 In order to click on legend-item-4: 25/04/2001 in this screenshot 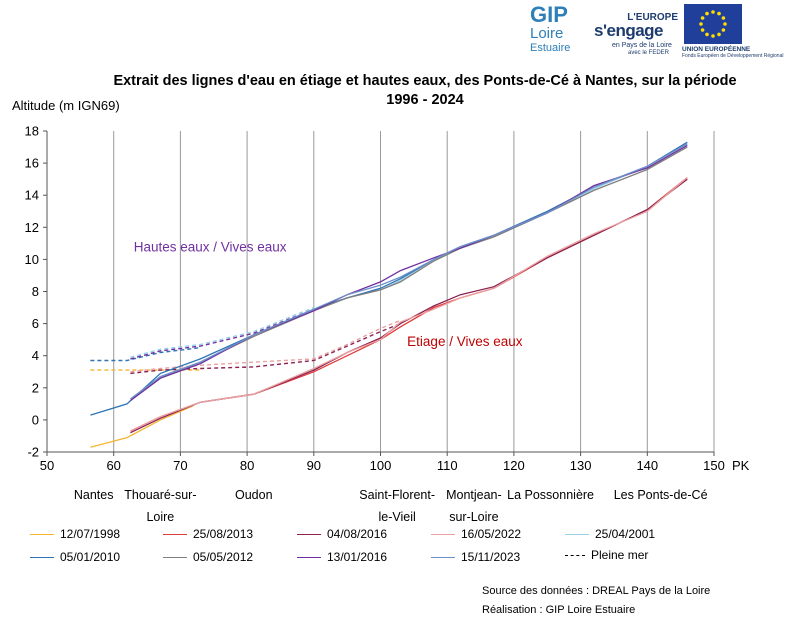, I will do `click(610, 534)`.